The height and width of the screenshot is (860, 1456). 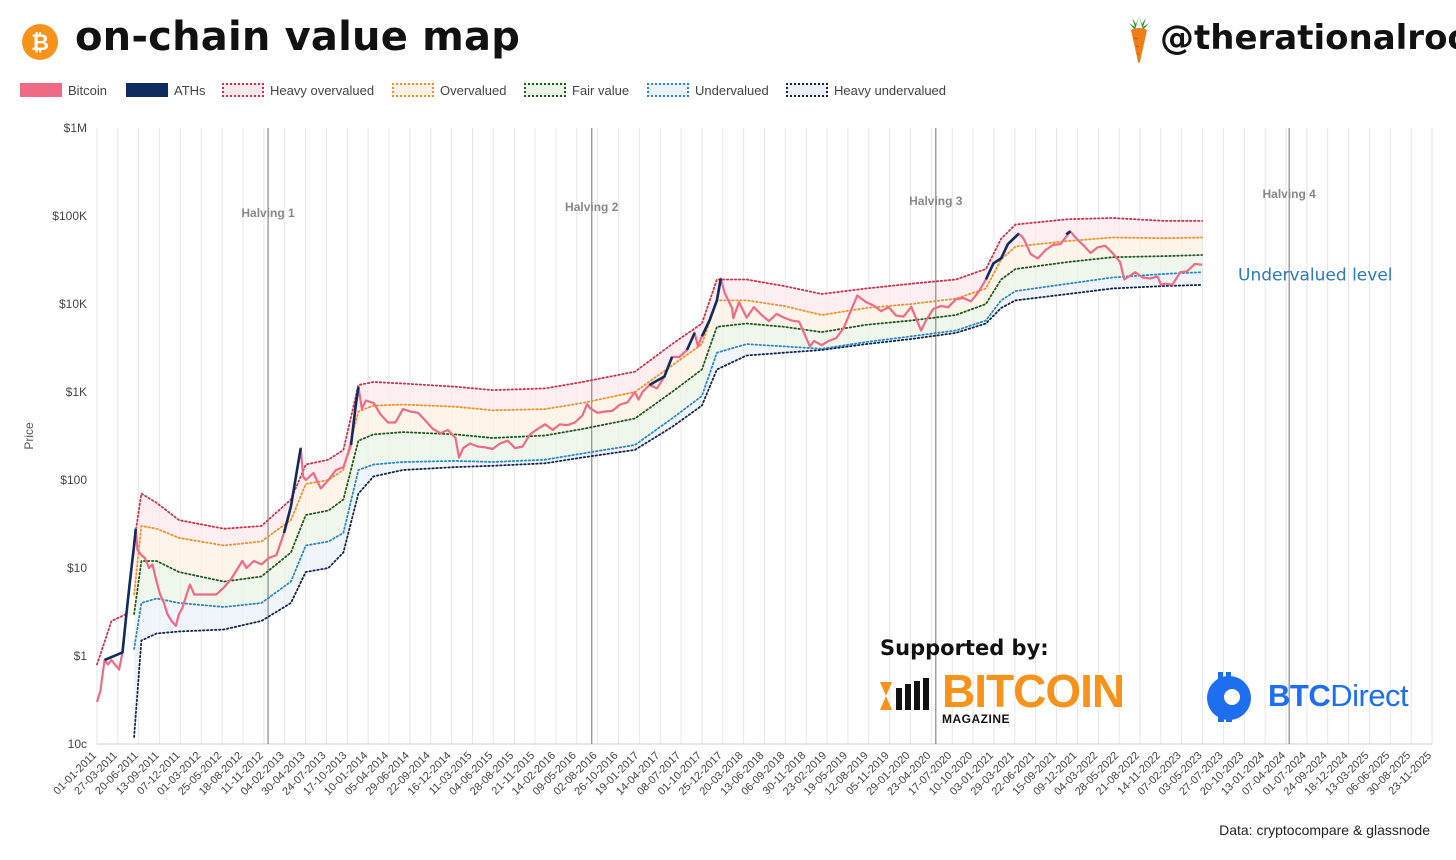 I want to click on legend-label: ATHs, so click(x=190, y=90).